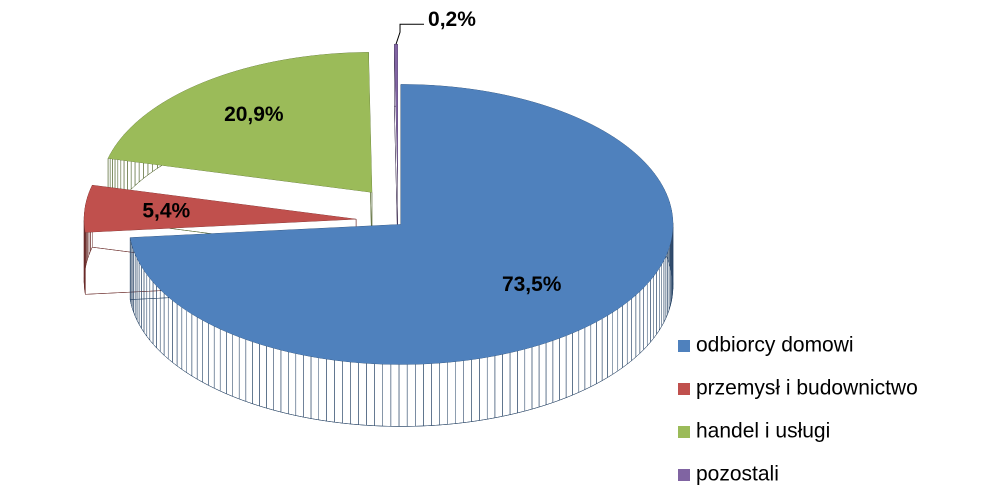  What do you see at coordinates (410, 34) in the screenshot?
I see `leader-line` at bounding box center [410, 34].